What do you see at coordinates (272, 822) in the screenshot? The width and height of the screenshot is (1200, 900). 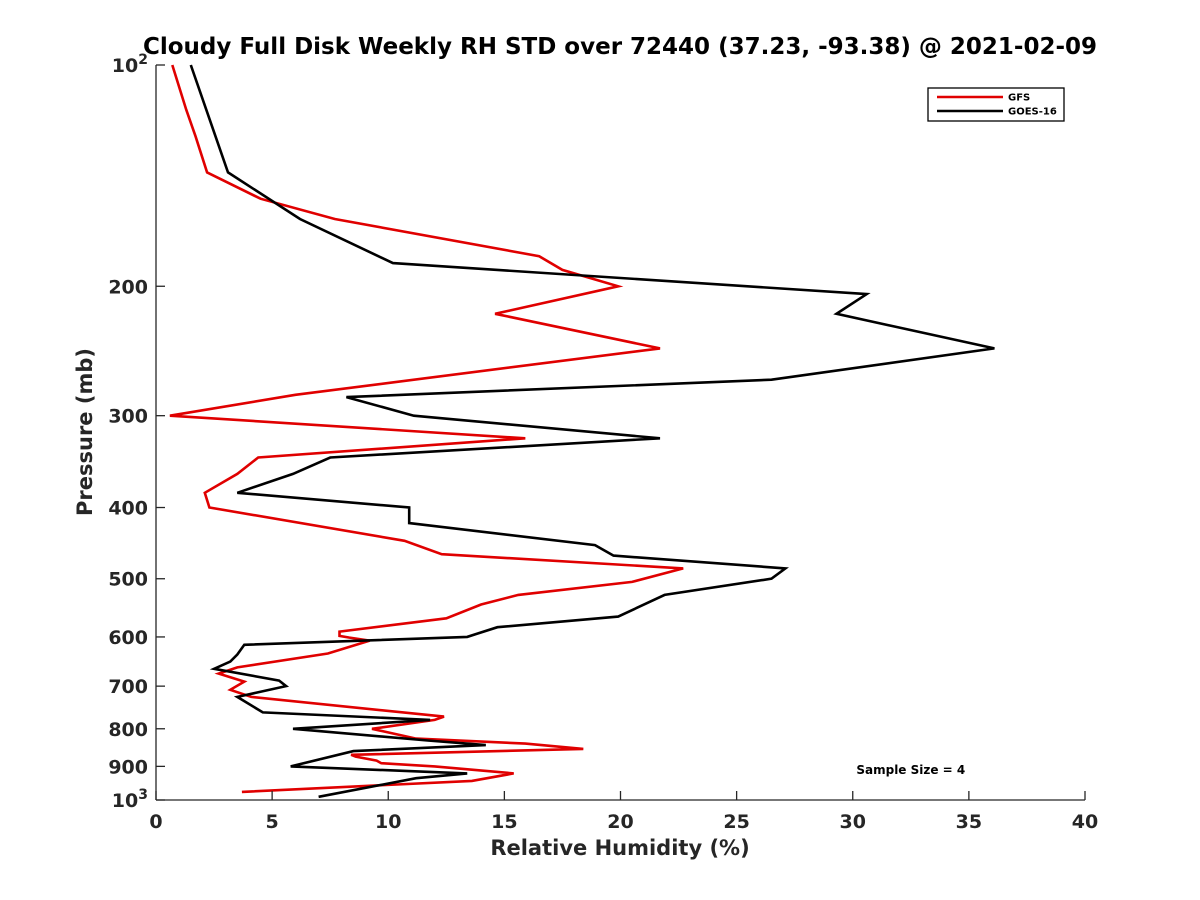 I see `x-tick-label: 5` at bounding box center [272, 822].